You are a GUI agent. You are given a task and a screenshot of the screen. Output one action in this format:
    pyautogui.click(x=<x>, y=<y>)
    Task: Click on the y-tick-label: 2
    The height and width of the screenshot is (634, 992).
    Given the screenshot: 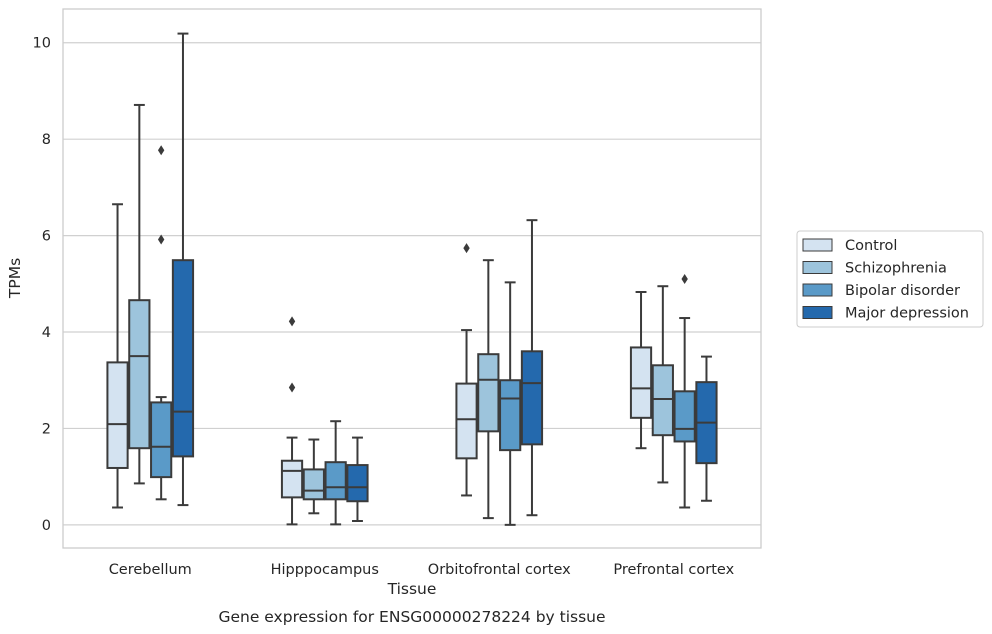 What is the action you would take?
    pyautogui.click(x=46, y=429)
    